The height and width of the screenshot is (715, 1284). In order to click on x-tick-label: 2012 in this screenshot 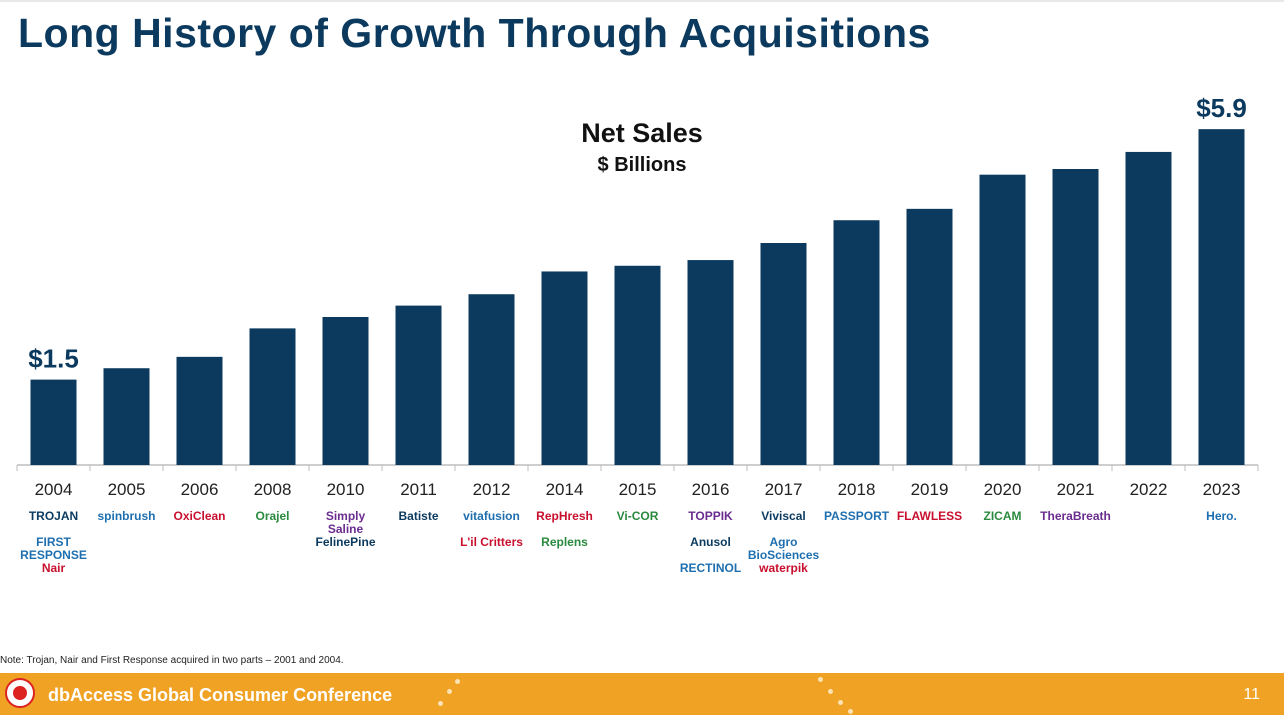, I will do `click(492, 489)`.